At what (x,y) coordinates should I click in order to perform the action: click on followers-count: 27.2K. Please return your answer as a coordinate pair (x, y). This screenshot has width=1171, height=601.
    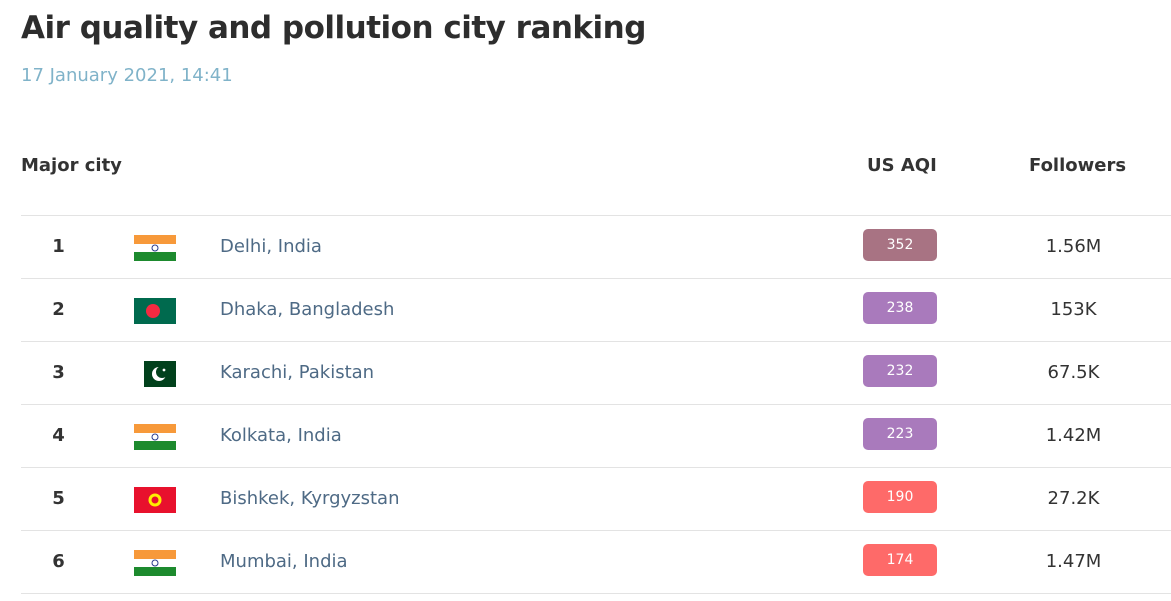
    Looking at the image, I should click on (1073, 498).